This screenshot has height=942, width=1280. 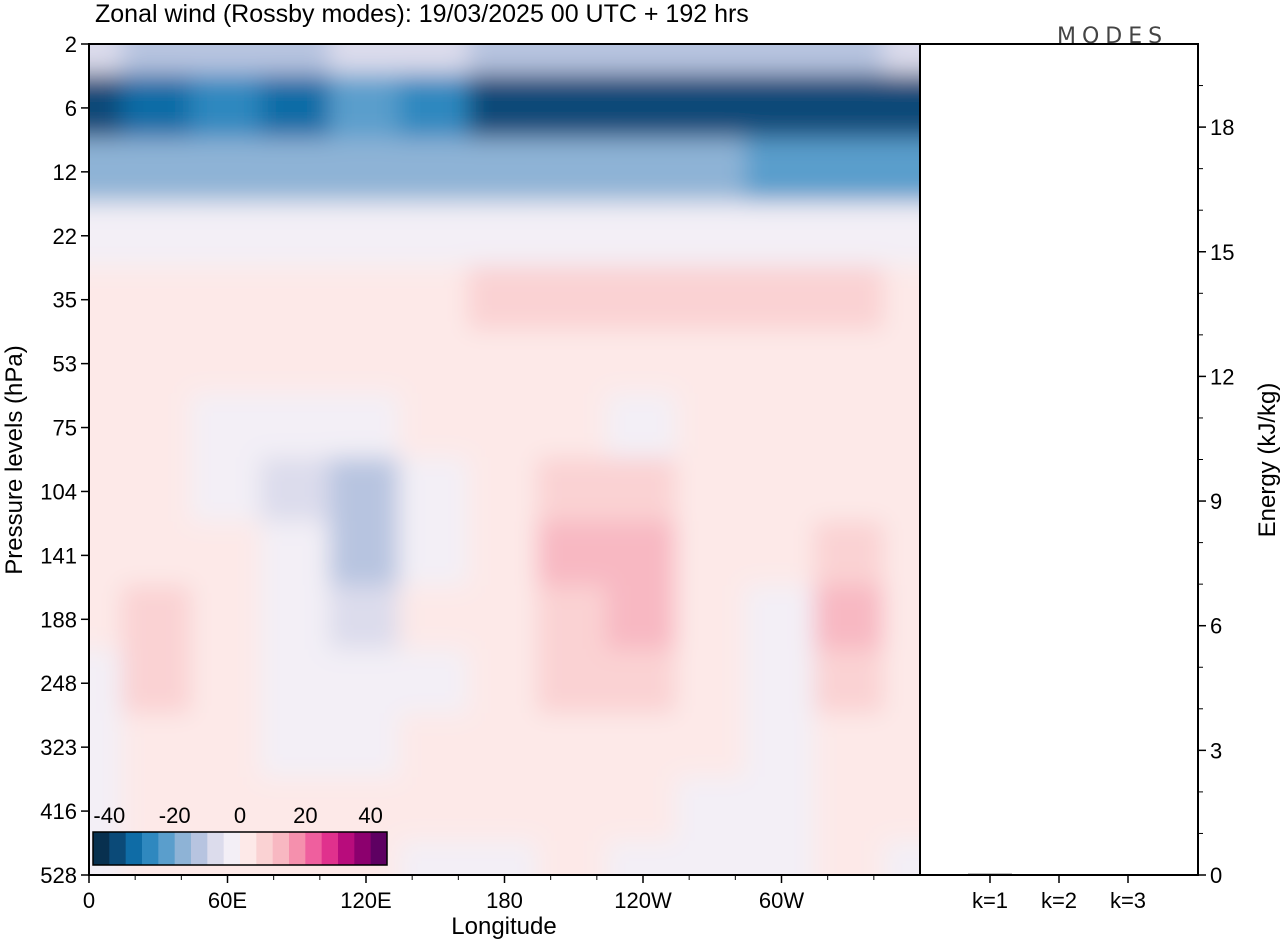 I want to click on energy-bar-k3, so click(x=1128, y=875).